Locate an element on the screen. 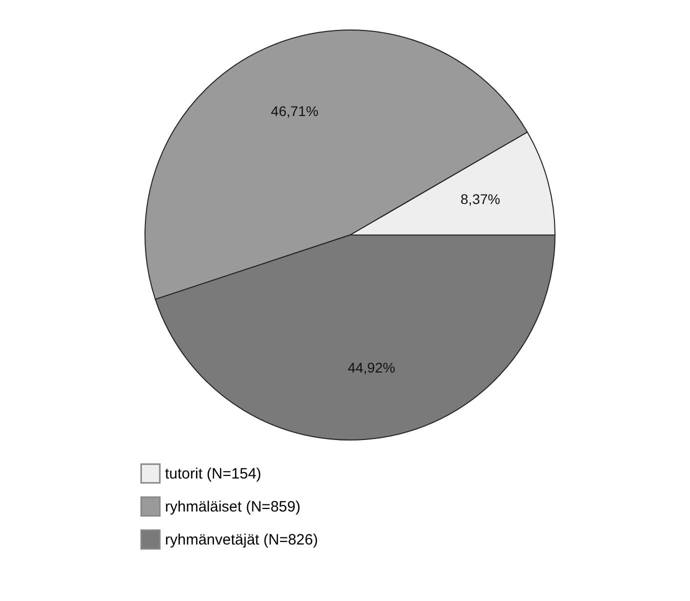 The image size is (690, 601). legend-label: ryhmäläiset (N=859) is located at coordinates (232, 507).